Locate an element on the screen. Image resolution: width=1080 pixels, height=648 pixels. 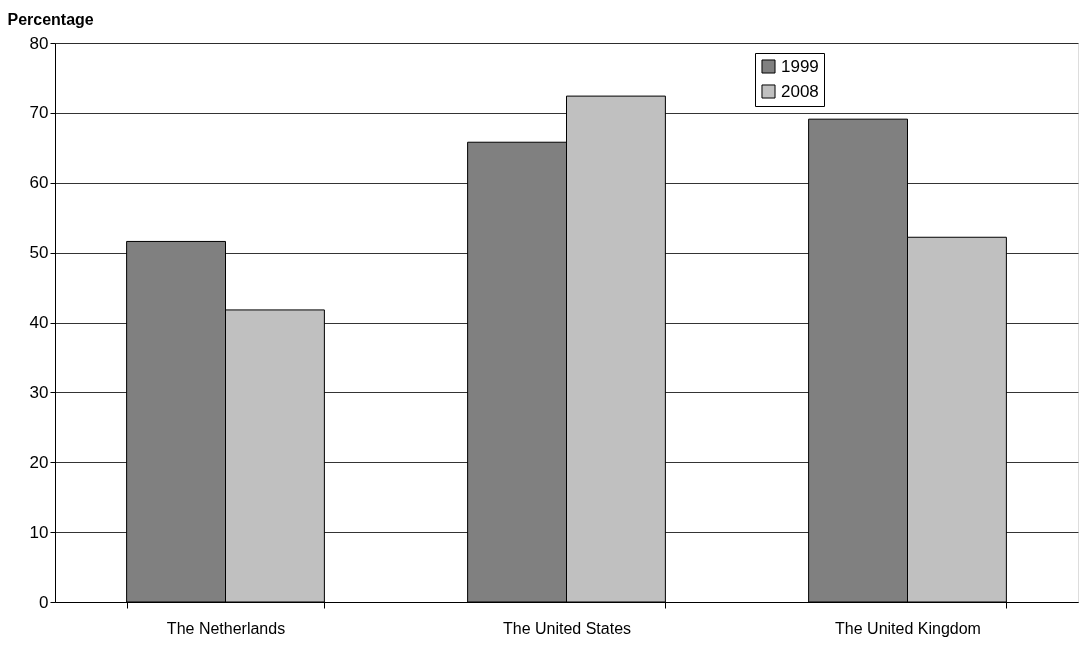
y-tick-label: 40 is located at coordinates (39, 322).